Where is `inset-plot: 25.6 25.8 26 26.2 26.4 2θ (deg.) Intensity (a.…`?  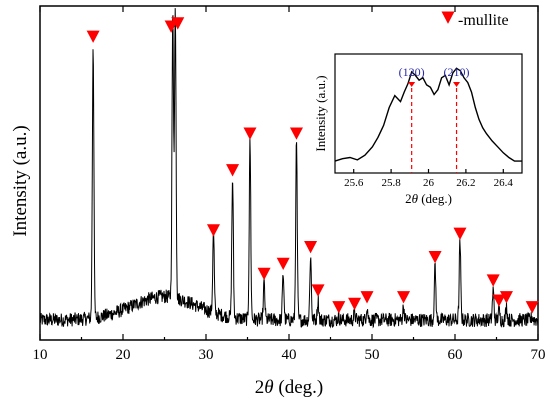 inset-plot: 25.6 25.8 26 26.2 26.4 2θ (deg.) Intensity (a.… is located at coordinates (418, 129).